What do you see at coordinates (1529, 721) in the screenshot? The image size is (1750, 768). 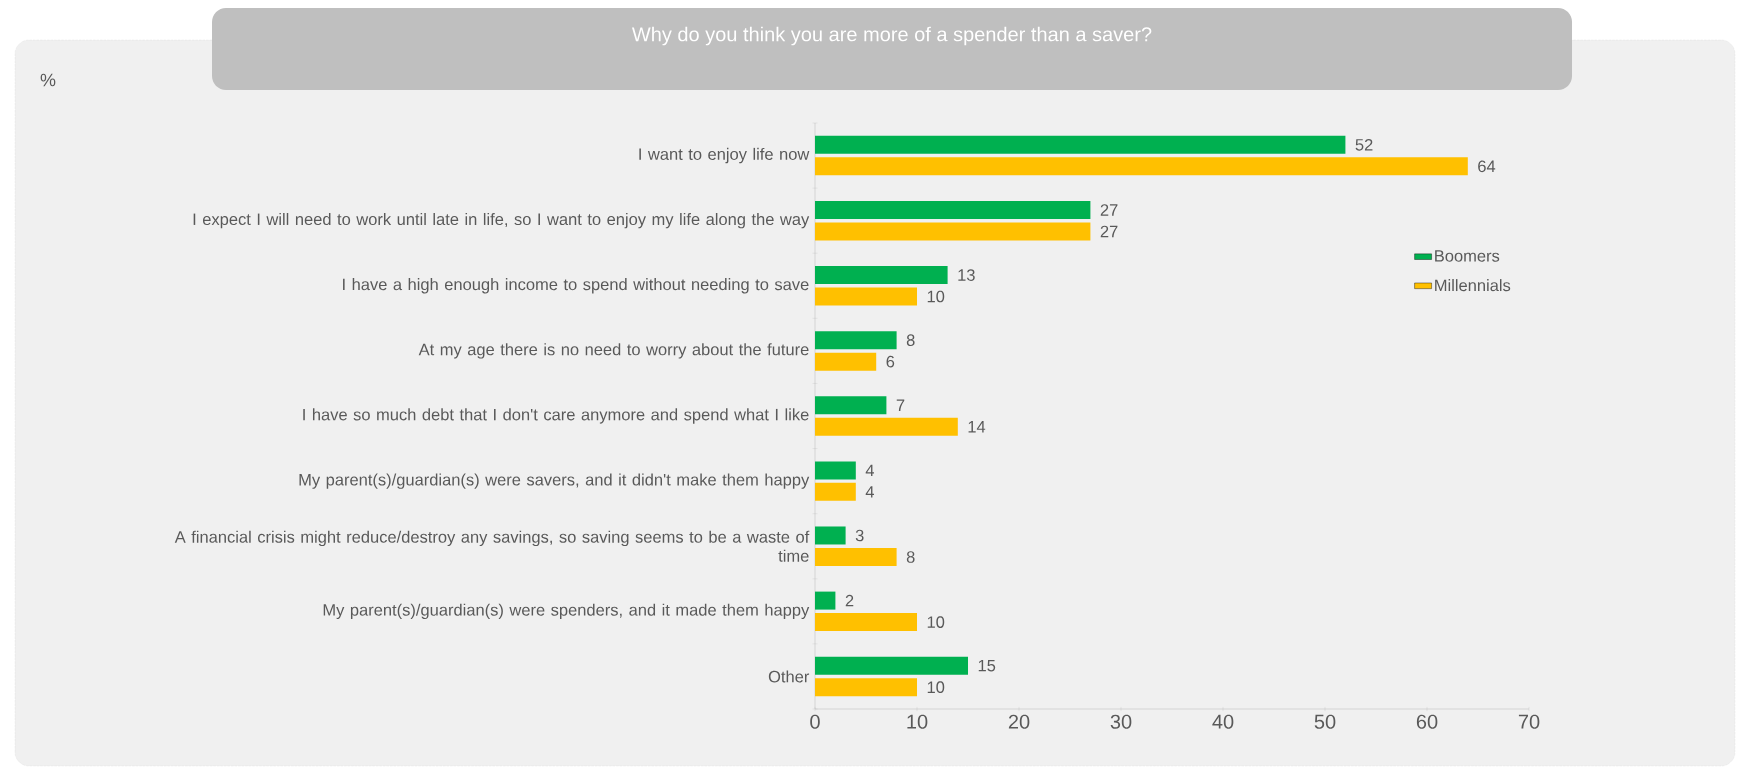 I see `x-tick-label: 70` at bounding box center [1529, 721].